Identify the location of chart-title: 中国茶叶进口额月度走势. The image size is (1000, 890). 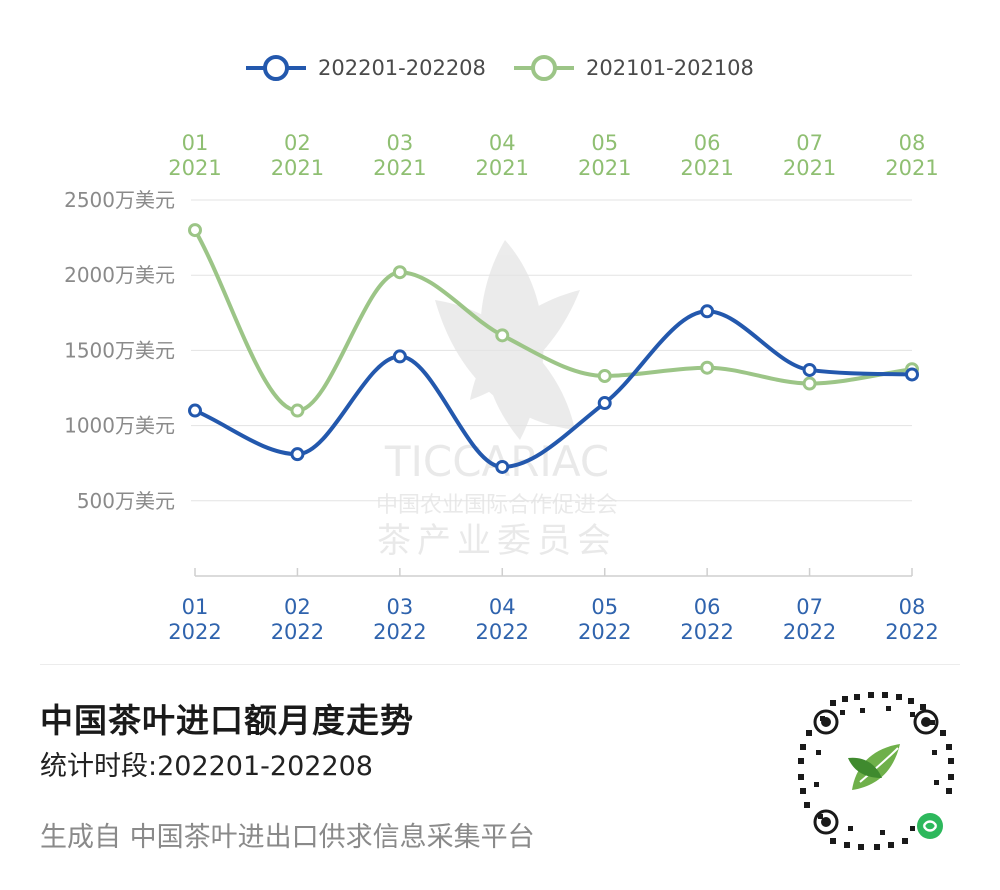
(227, 720).